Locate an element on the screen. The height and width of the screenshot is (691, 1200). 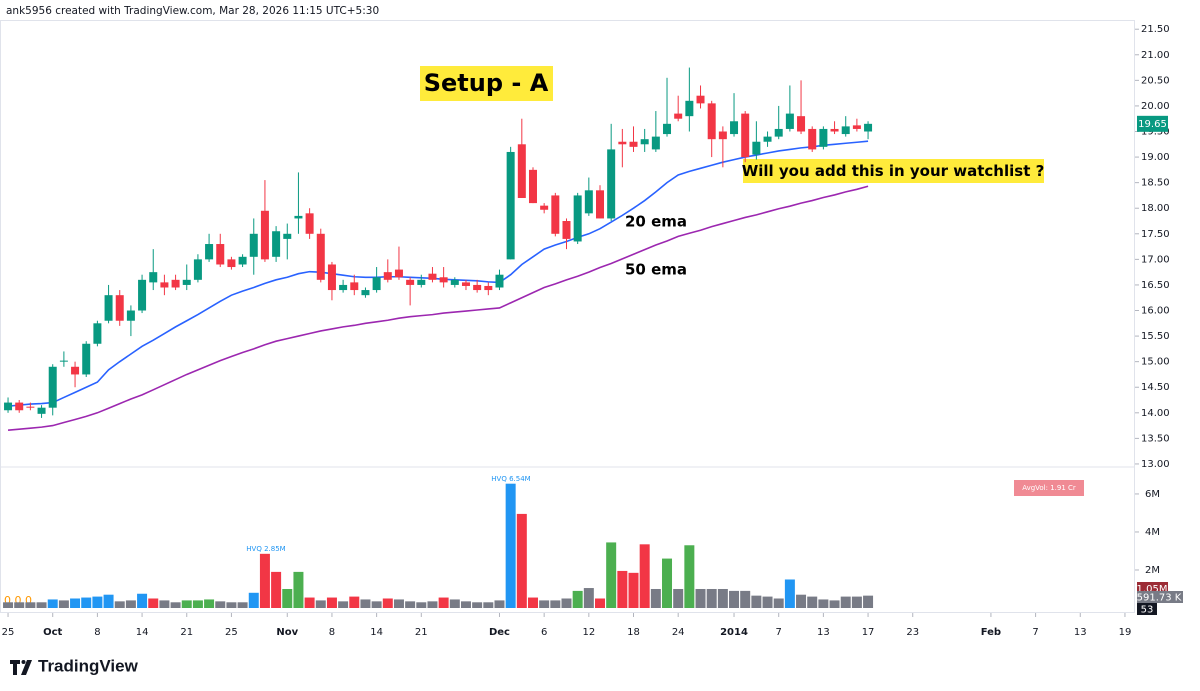
x-tick-label: 18 is located at coordinates (633, 632).